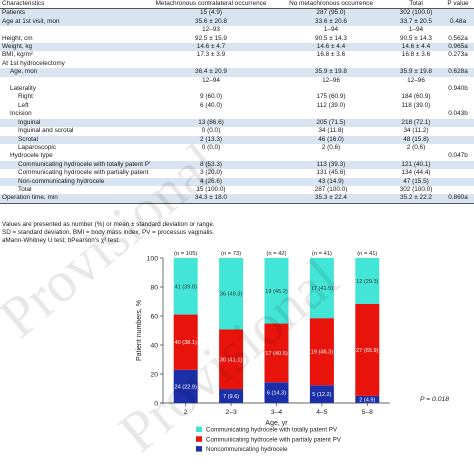 The height and width of the screenshot is (473, 474). Describe the element at coordinates (331, 5) in the screenshot. I see `header-no-metachronous: No metachronous occurrence` at that location.